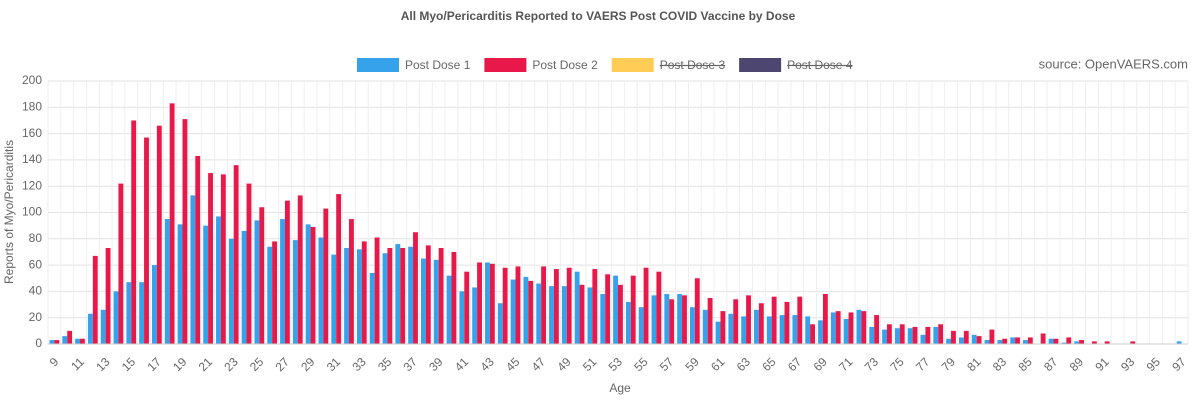  I want to click on x-tick-label: 87, so click(1051, 364).